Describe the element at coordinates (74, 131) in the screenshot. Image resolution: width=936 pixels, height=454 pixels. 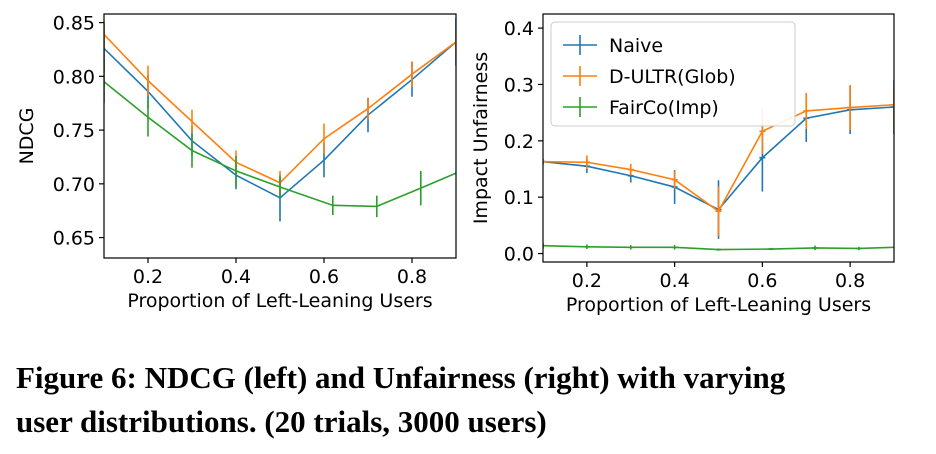
I see `ndcg-y-tick-label: 0.75` at that location.